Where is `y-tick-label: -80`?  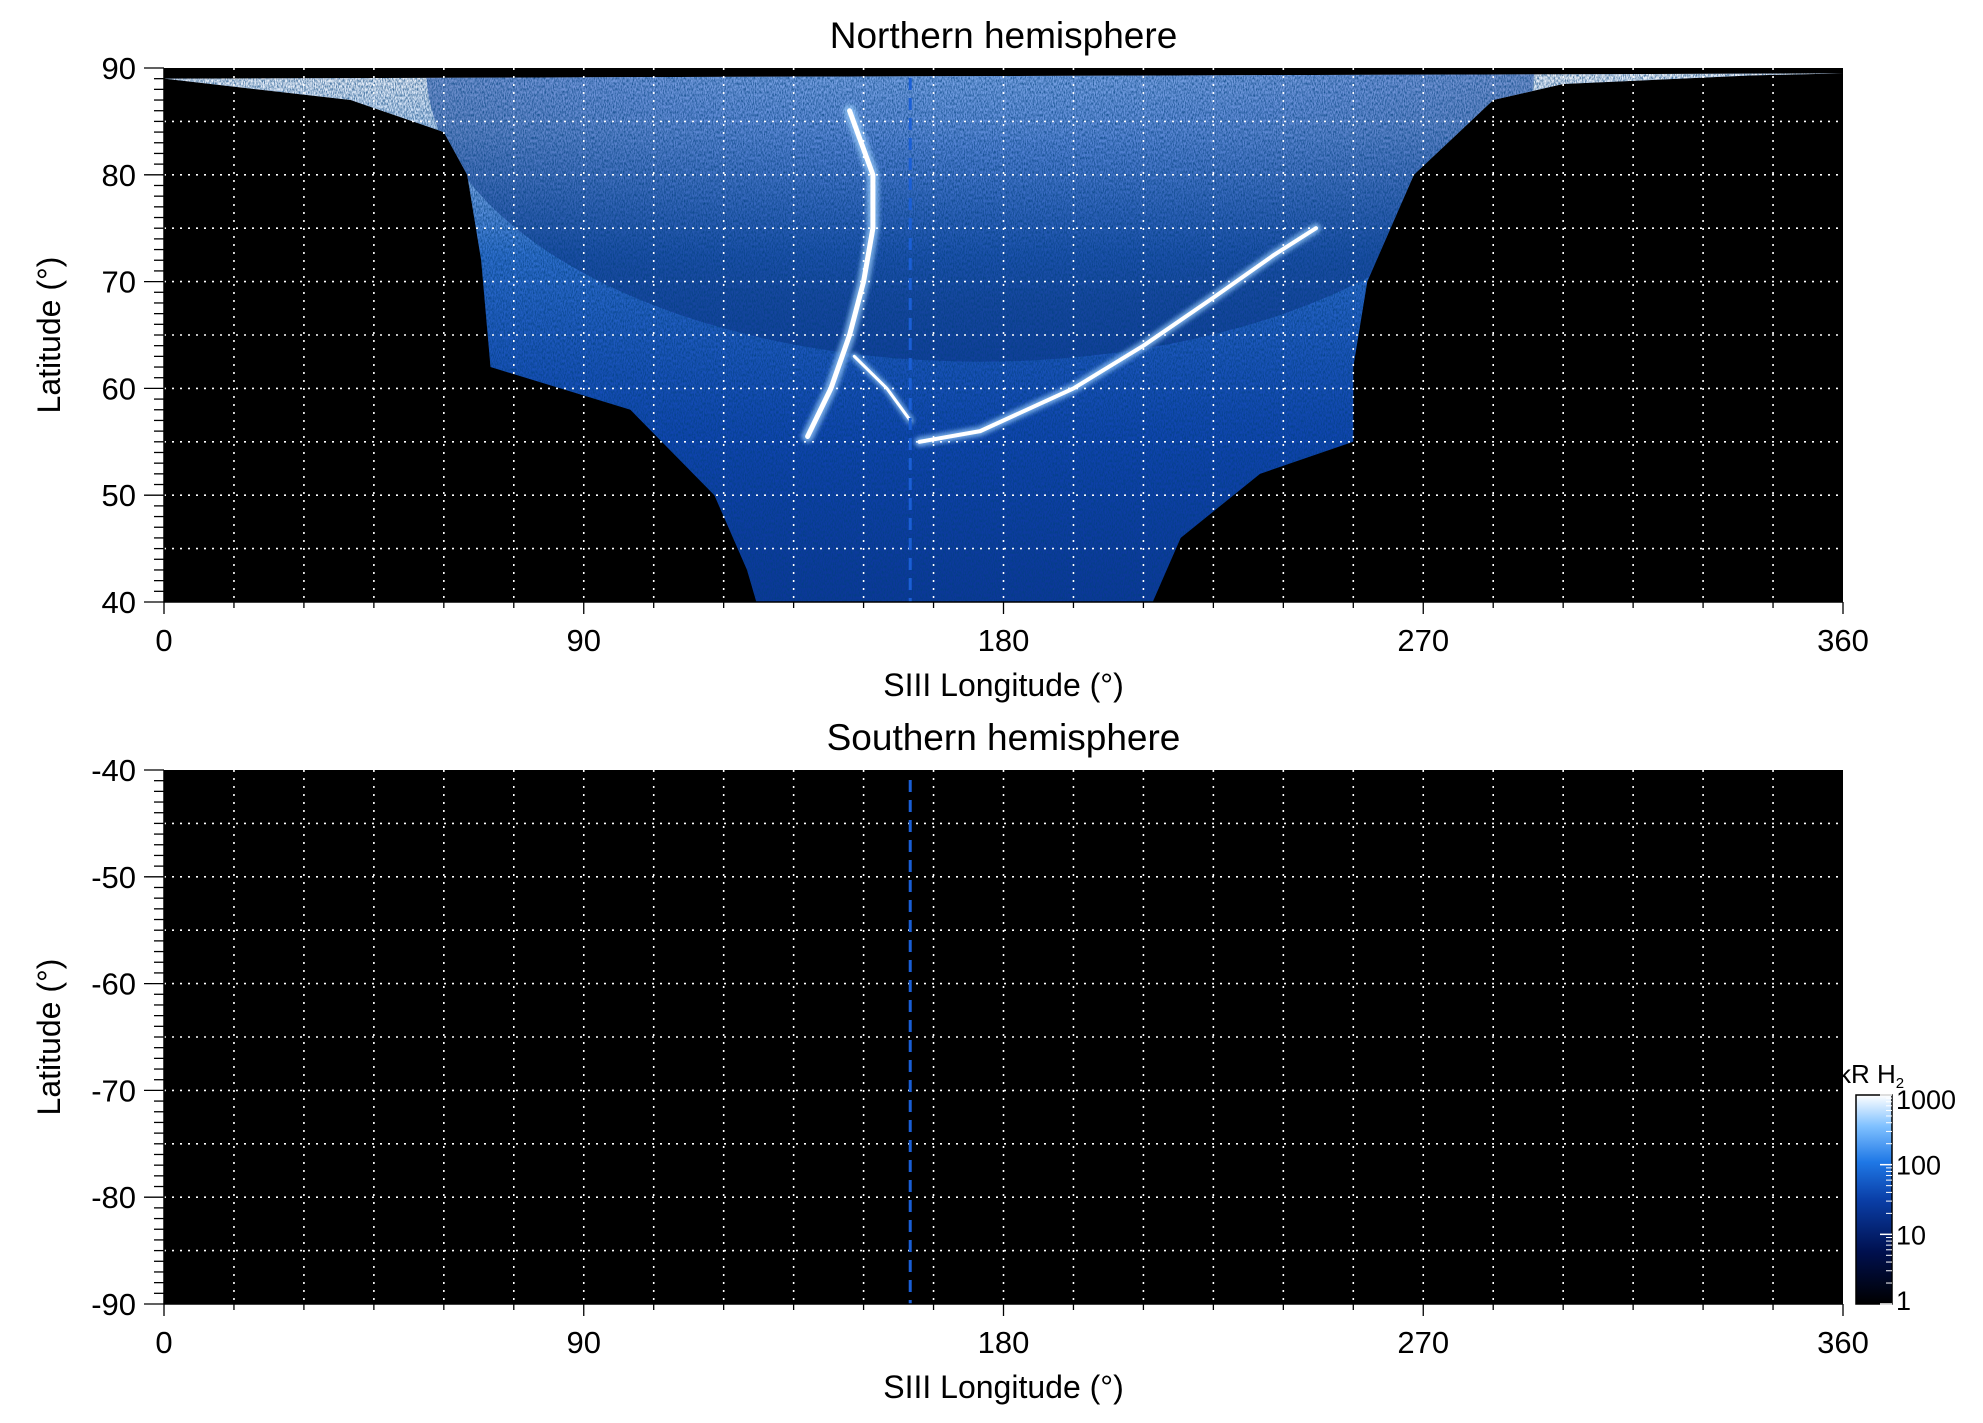 y-tick-label: -80 is located at coordinates (113, 1197).